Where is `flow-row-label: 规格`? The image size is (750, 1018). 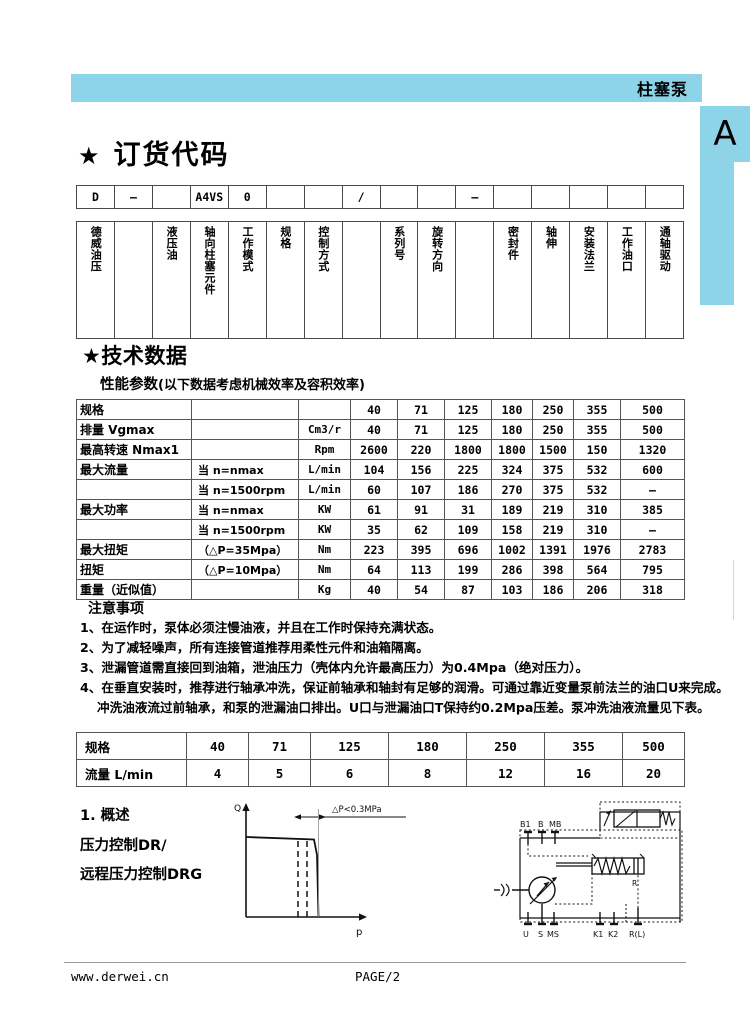
flow-row-label: 规格 is located at coordinates (131, 746).